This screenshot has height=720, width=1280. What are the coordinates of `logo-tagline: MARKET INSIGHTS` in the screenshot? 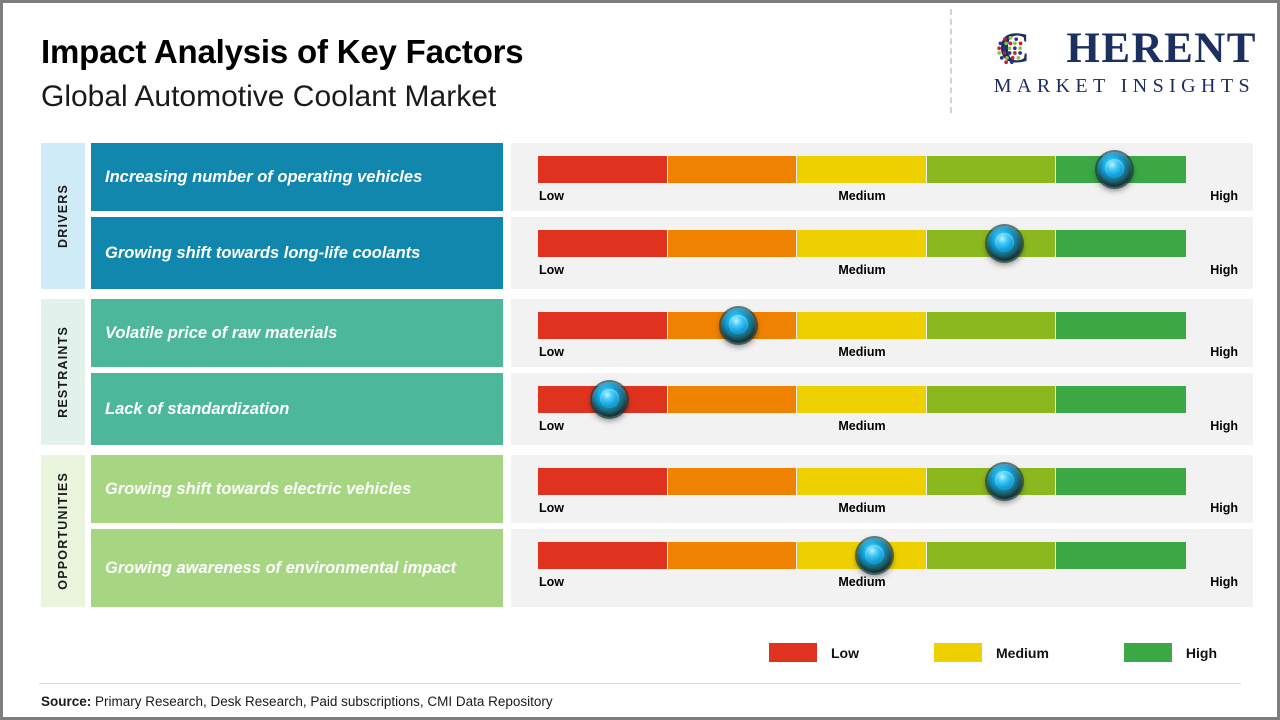 It's located at (1124, 86).